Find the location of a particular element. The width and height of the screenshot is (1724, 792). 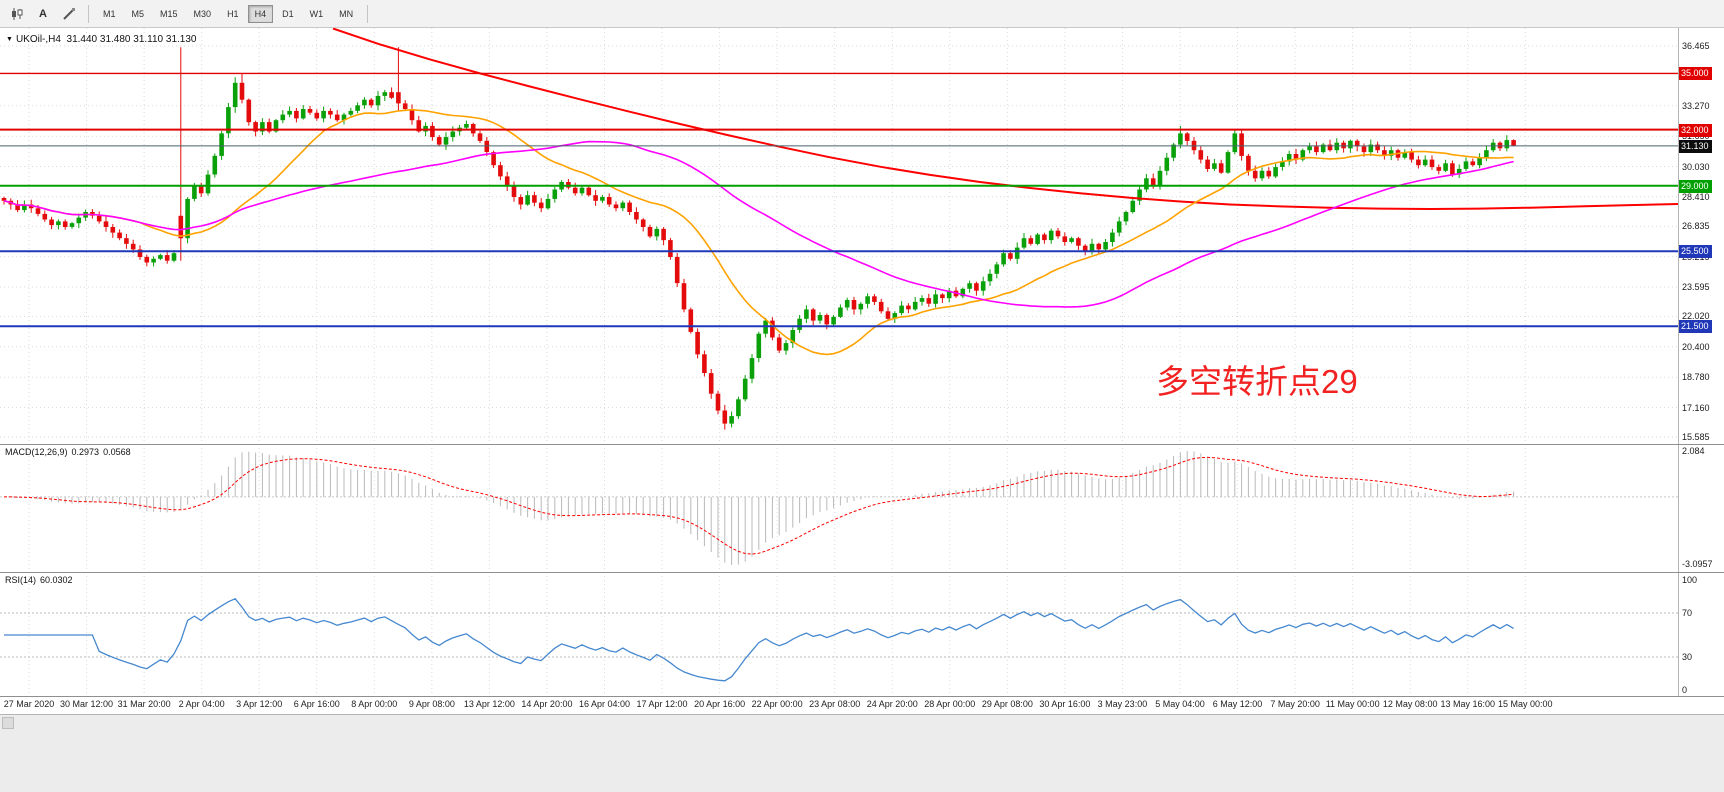

price-axis-label: 26.835 is located at coordinates (1696, 226).